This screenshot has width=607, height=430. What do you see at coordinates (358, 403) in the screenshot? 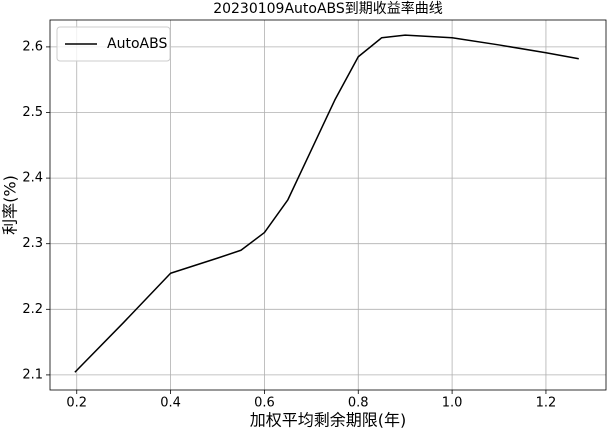
I see `x-tick-label: 0.8` at bounding box center [358, 403].